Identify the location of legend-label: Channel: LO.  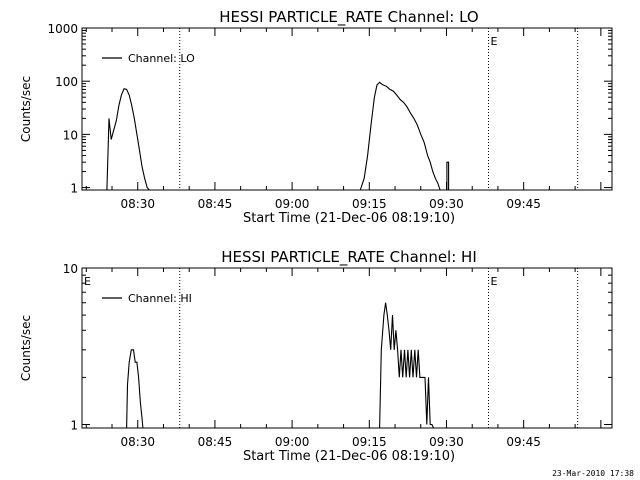
(161, 58).